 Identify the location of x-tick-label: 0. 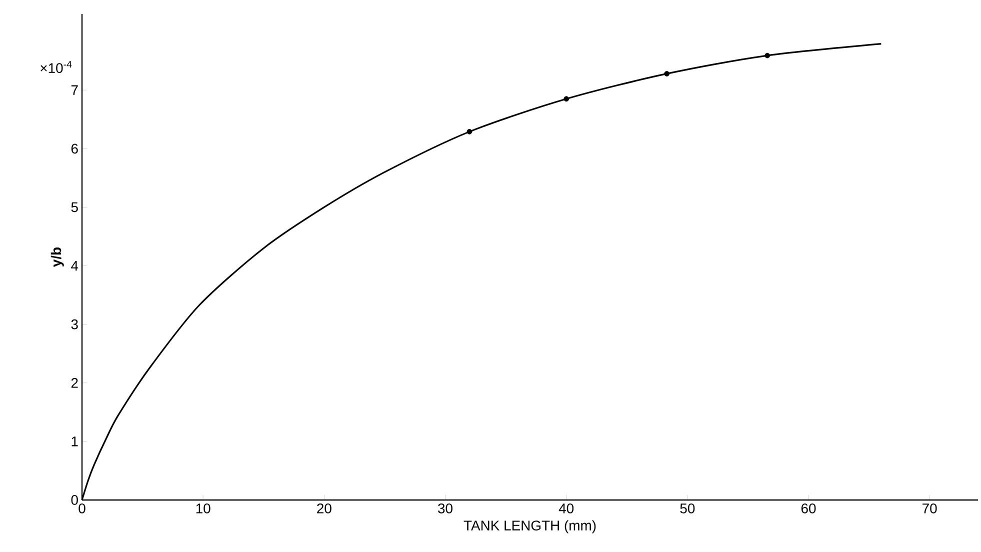
(82, 508).